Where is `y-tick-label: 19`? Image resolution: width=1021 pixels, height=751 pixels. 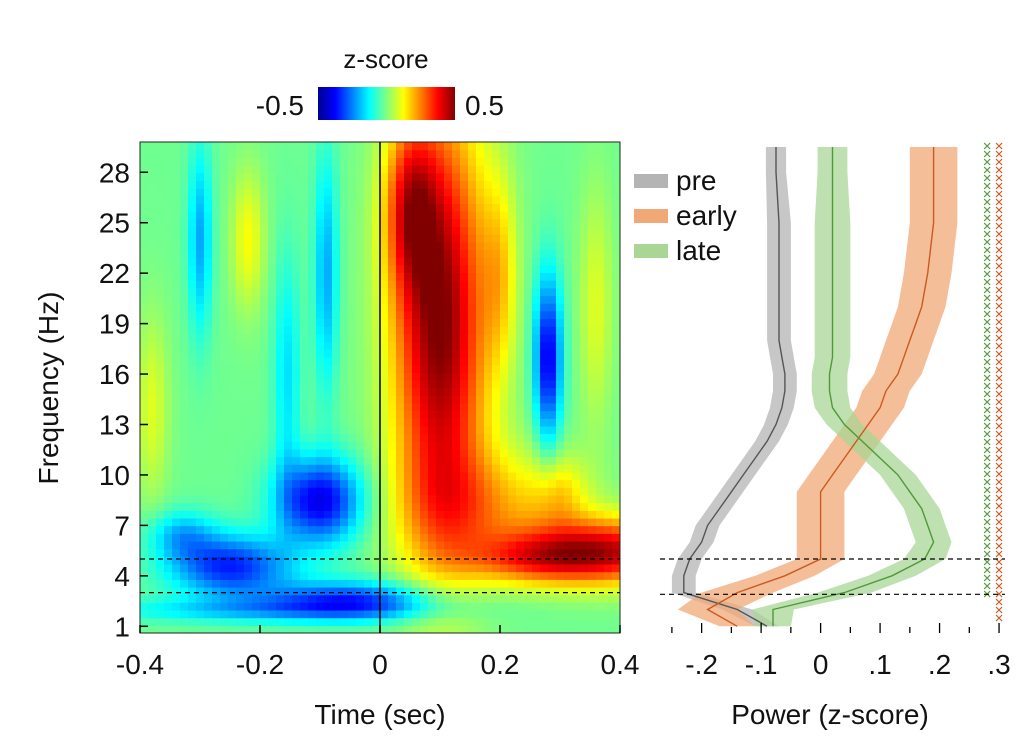 y-tick-label: 19 is located at coordinates (114, 324).